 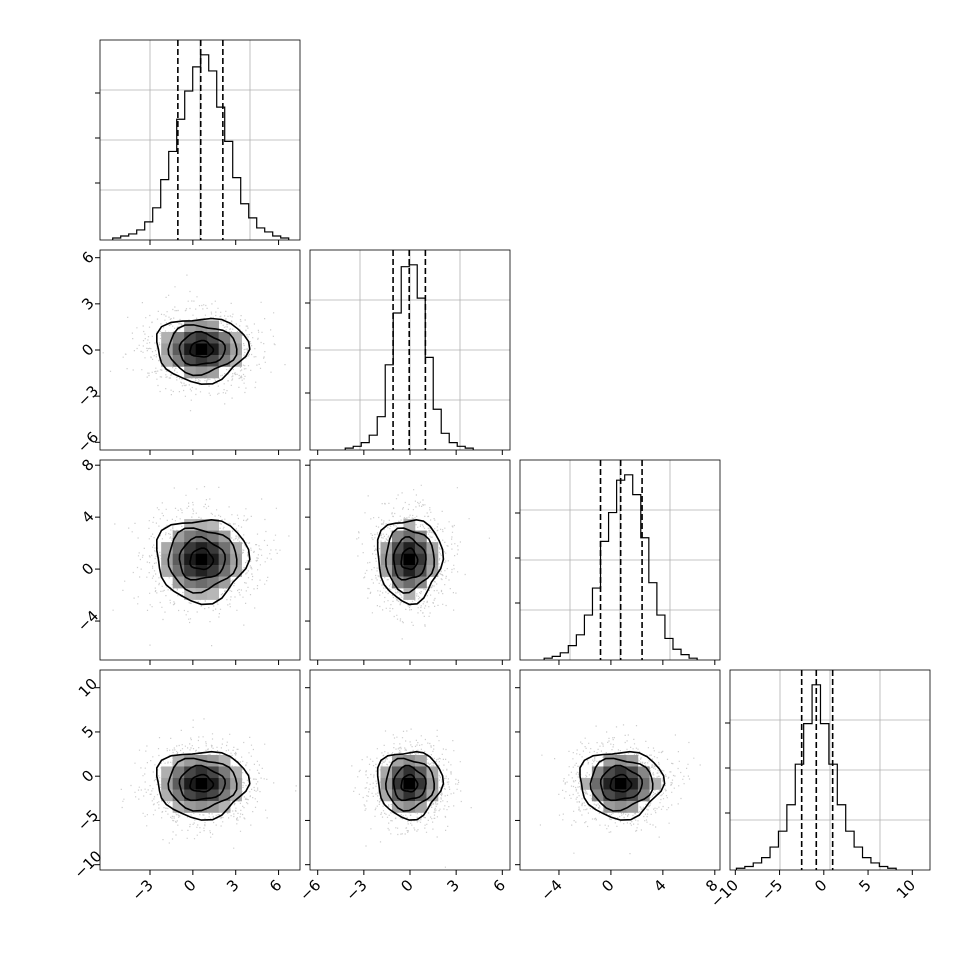 What do you see at coordinates (607, 885) in the screenshot?
I see `x-tick-label: 0` at bounding box center [607, 885].